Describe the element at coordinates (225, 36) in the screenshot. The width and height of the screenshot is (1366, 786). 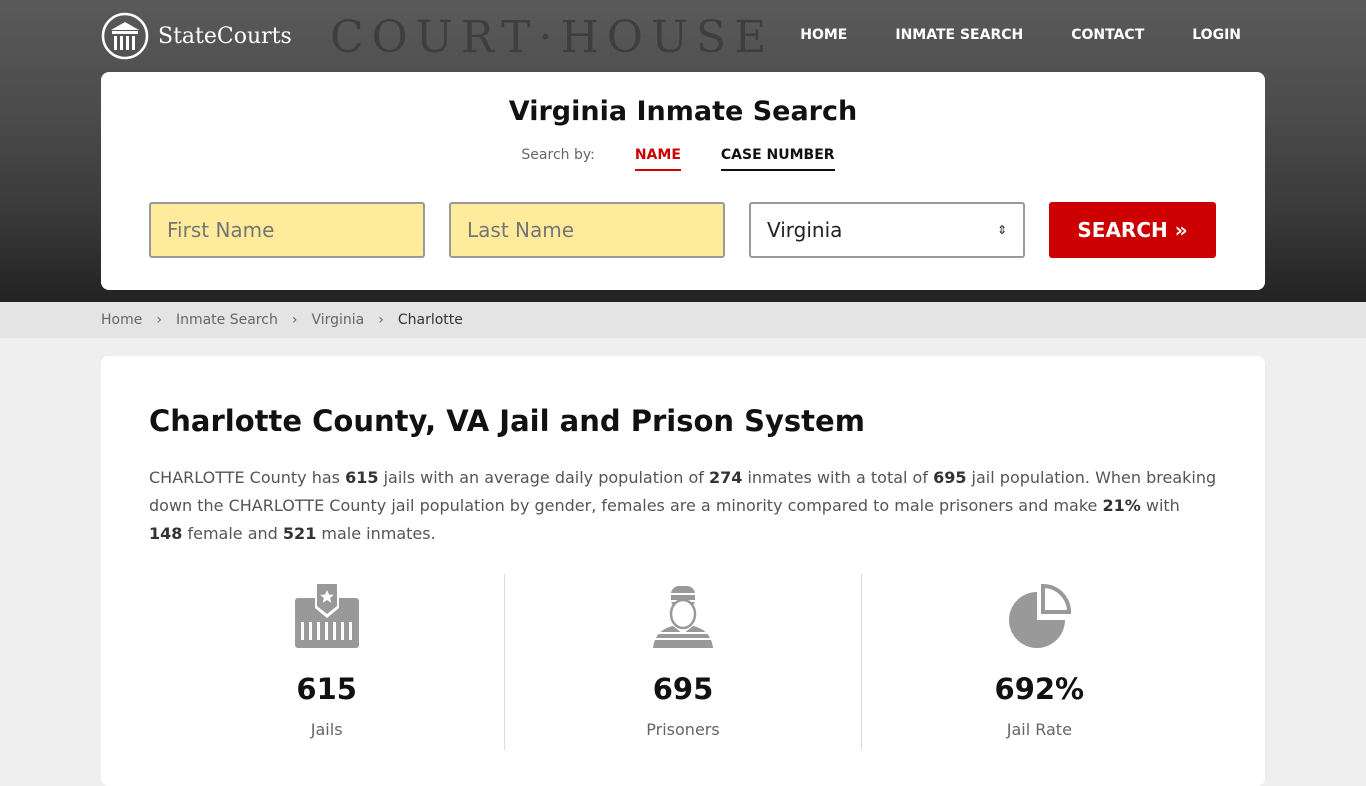
I see `brand-name: StateCourts` at that location.